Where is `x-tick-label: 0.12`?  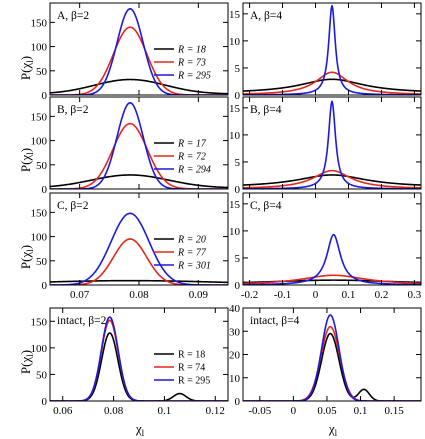
x-tick-label: 0.12 is located at coordinates (215, 411).